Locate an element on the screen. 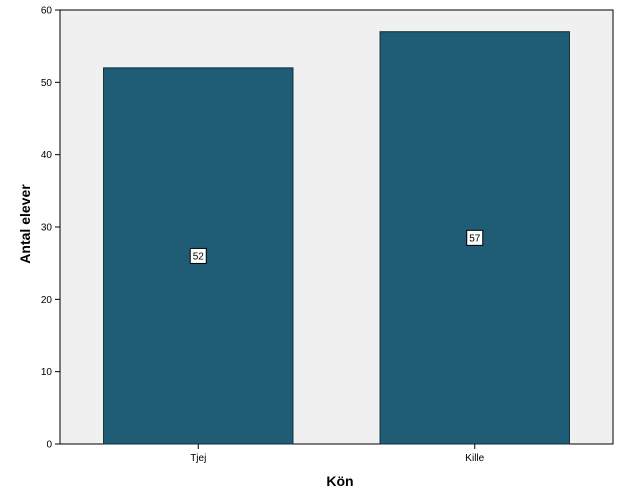 The image size is (629, 504). y-axis-title: Antal elever is located at coordinates (25, 224).